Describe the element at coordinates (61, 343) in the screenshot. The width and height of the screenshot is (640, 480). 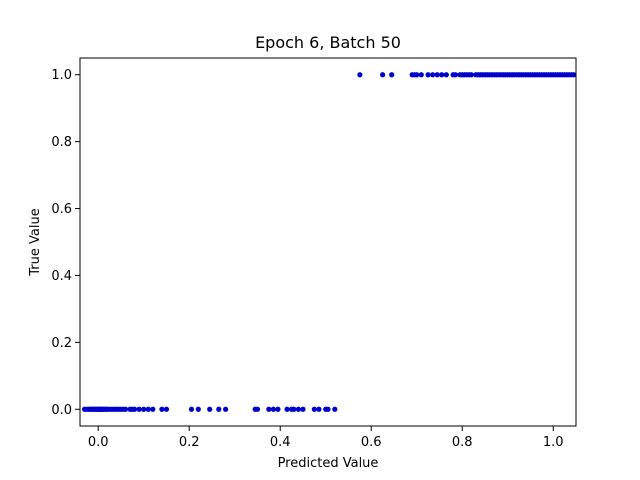
I see `y-tick-label: 0.2` at that location.